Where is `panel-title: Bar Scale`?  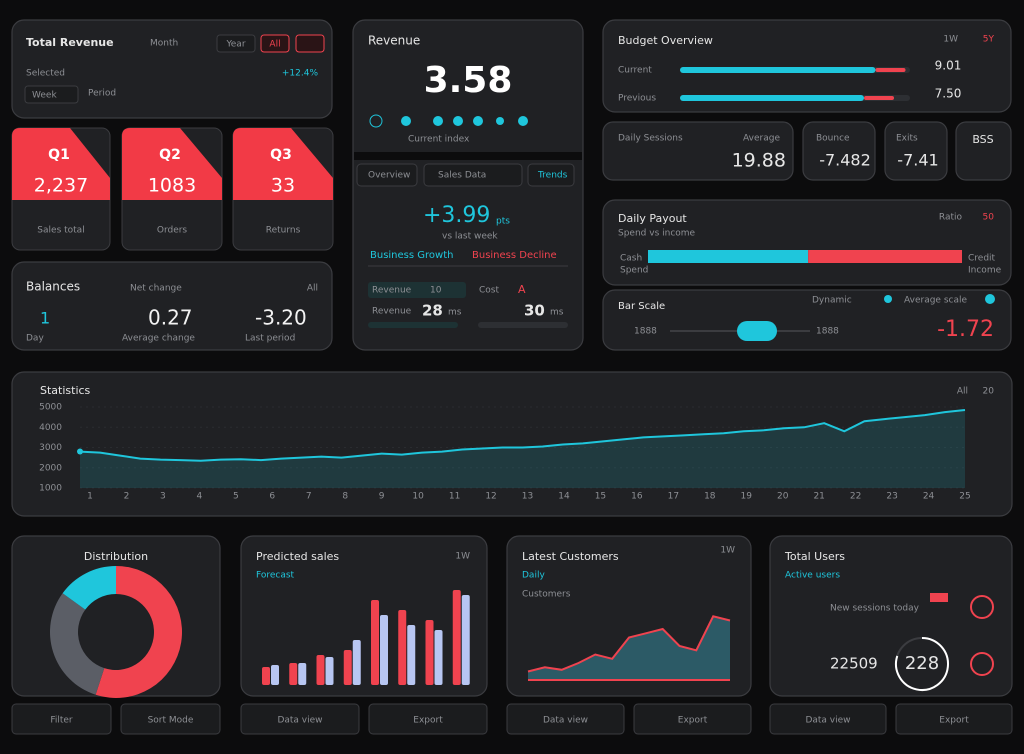 panel-title: Bar Scale is located at coordinates (641, 306).